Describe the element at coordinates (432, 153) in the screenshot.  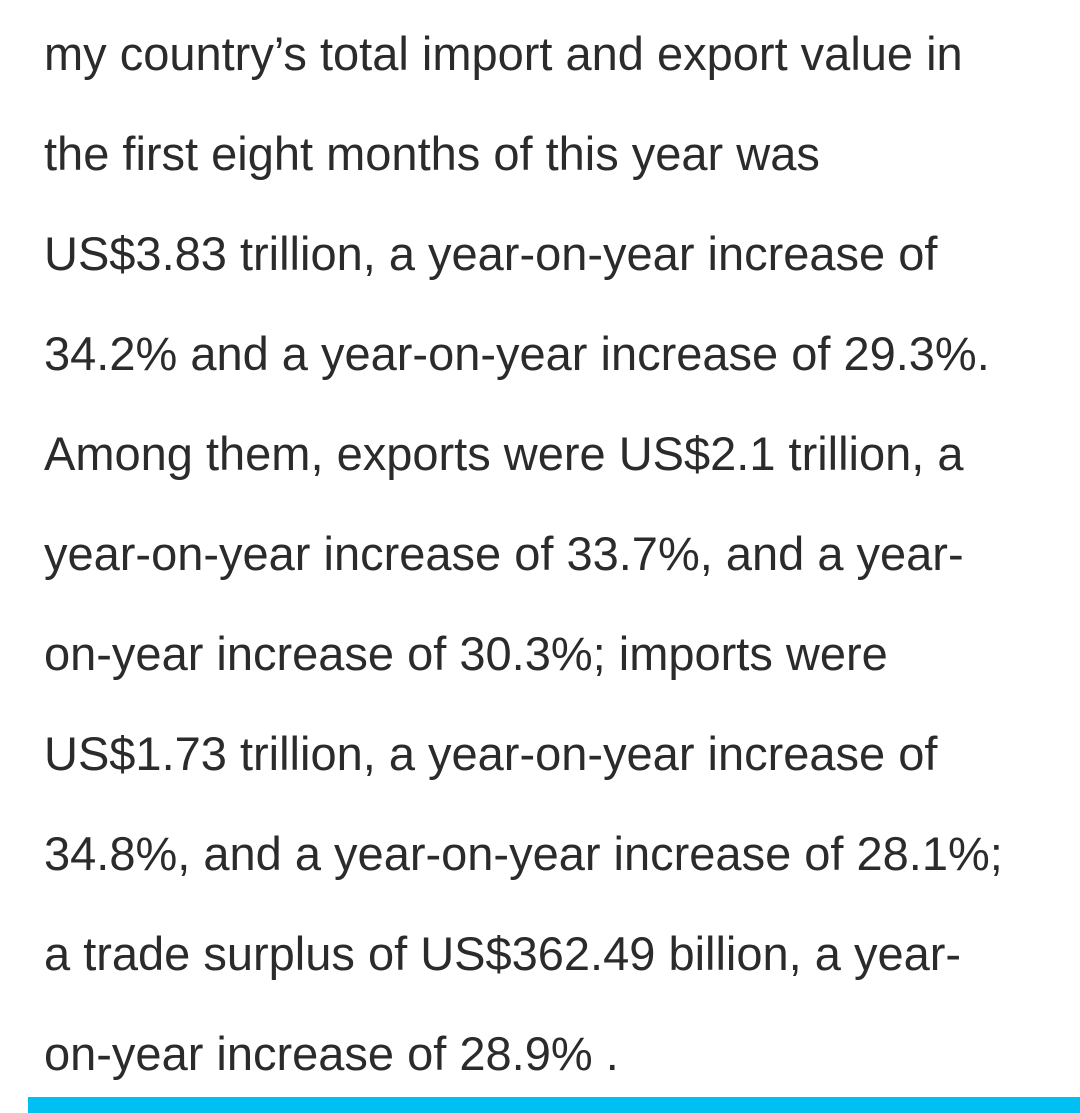
I see `article-line: the first eight months of this year was` at that location.